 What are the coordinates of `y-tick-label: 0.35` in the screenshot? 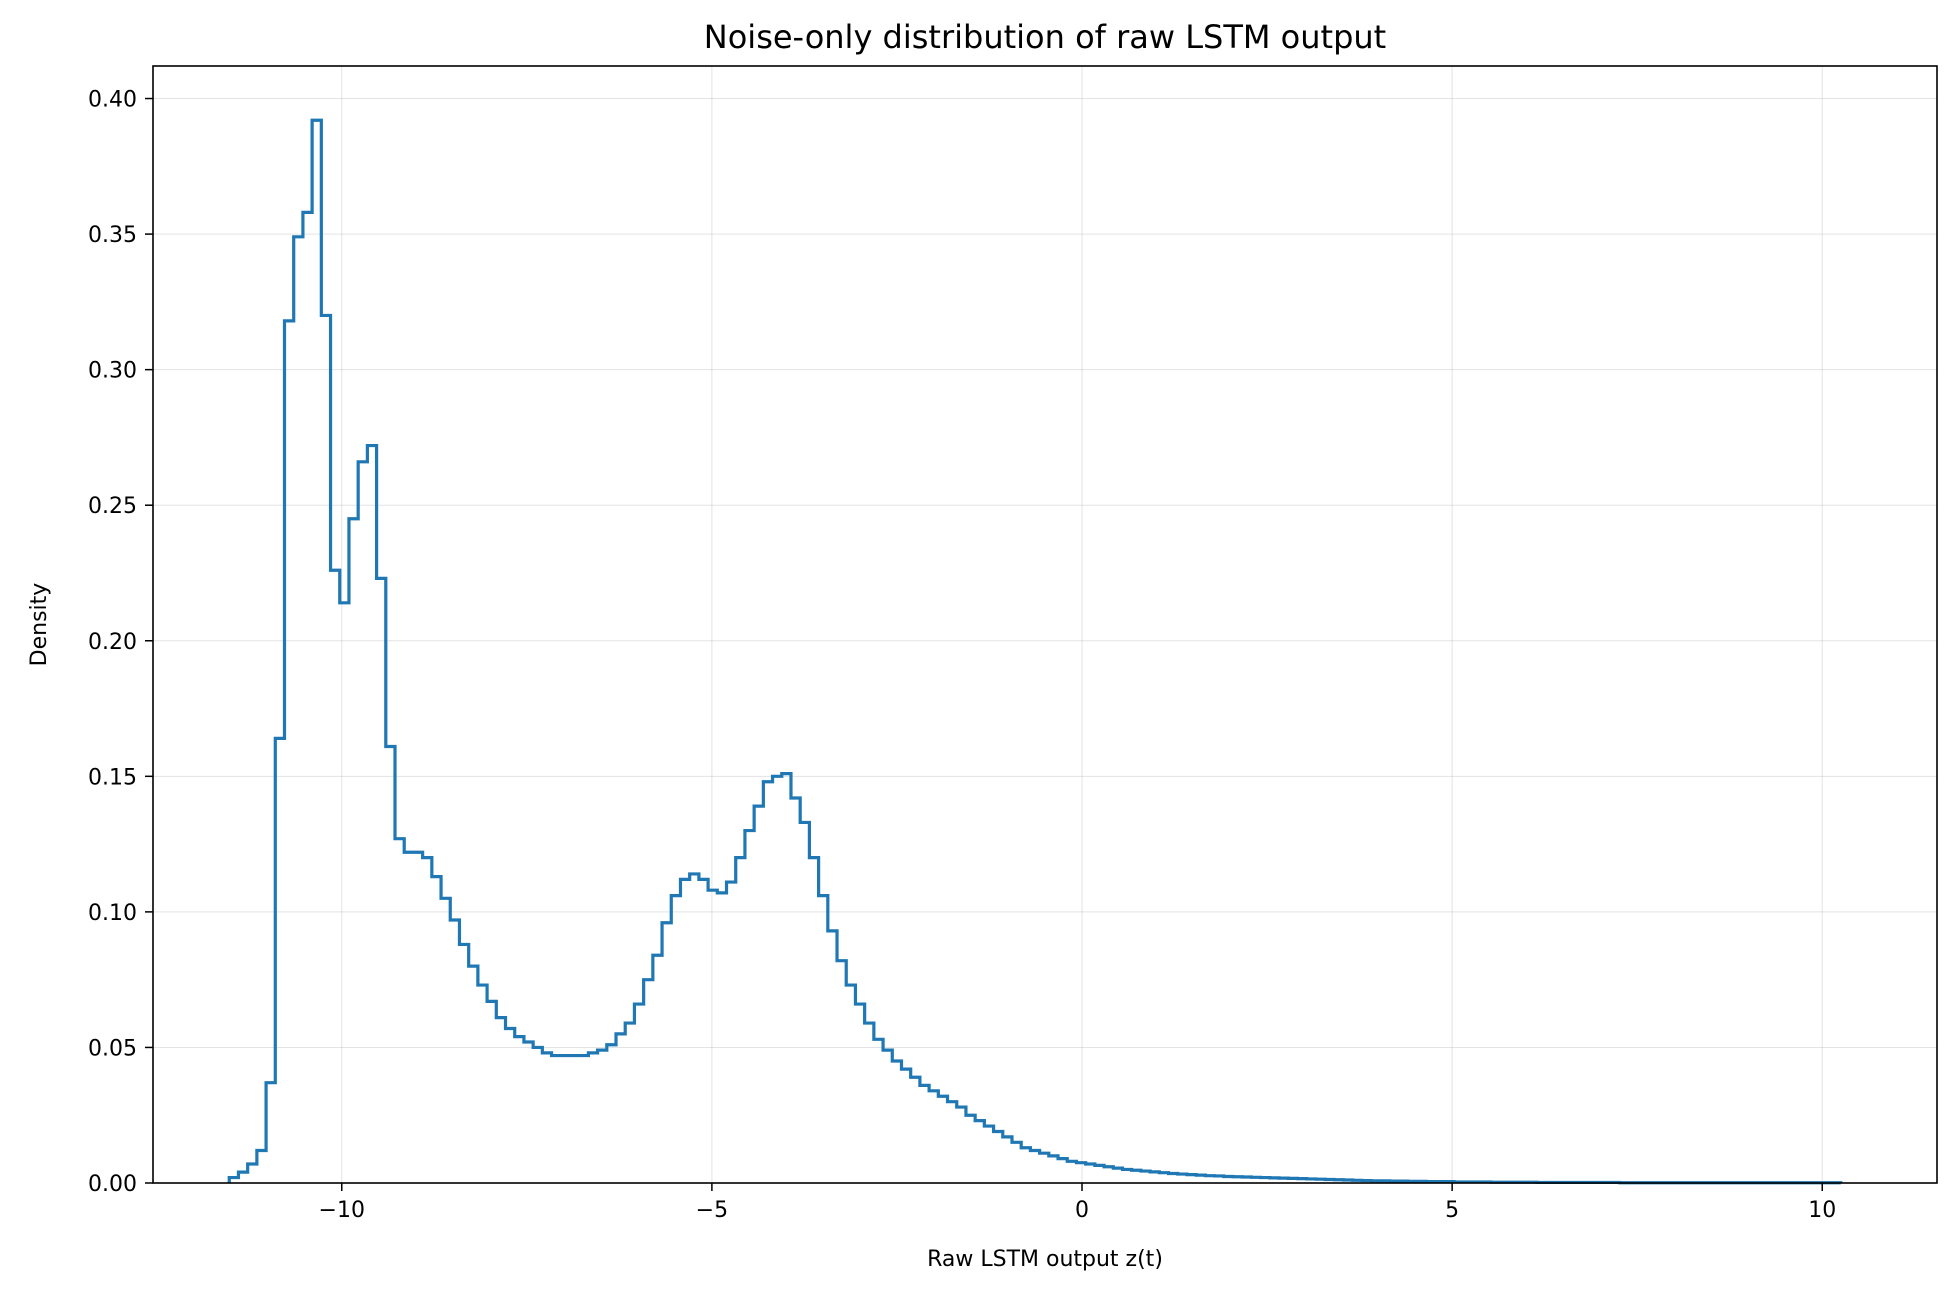 It's located at (112, 235).